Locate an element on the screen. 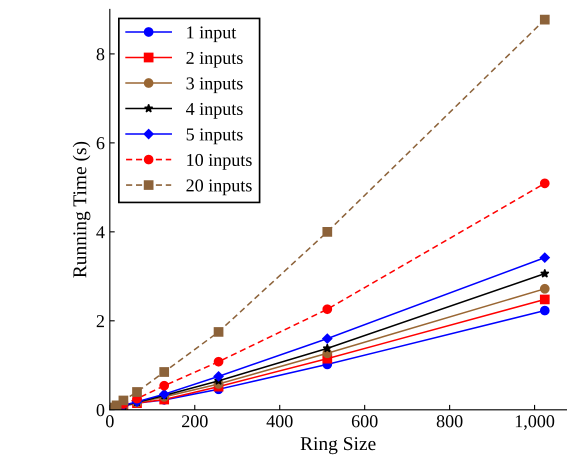  legend-label: 10 inputs is located at coordinates (219, 162).